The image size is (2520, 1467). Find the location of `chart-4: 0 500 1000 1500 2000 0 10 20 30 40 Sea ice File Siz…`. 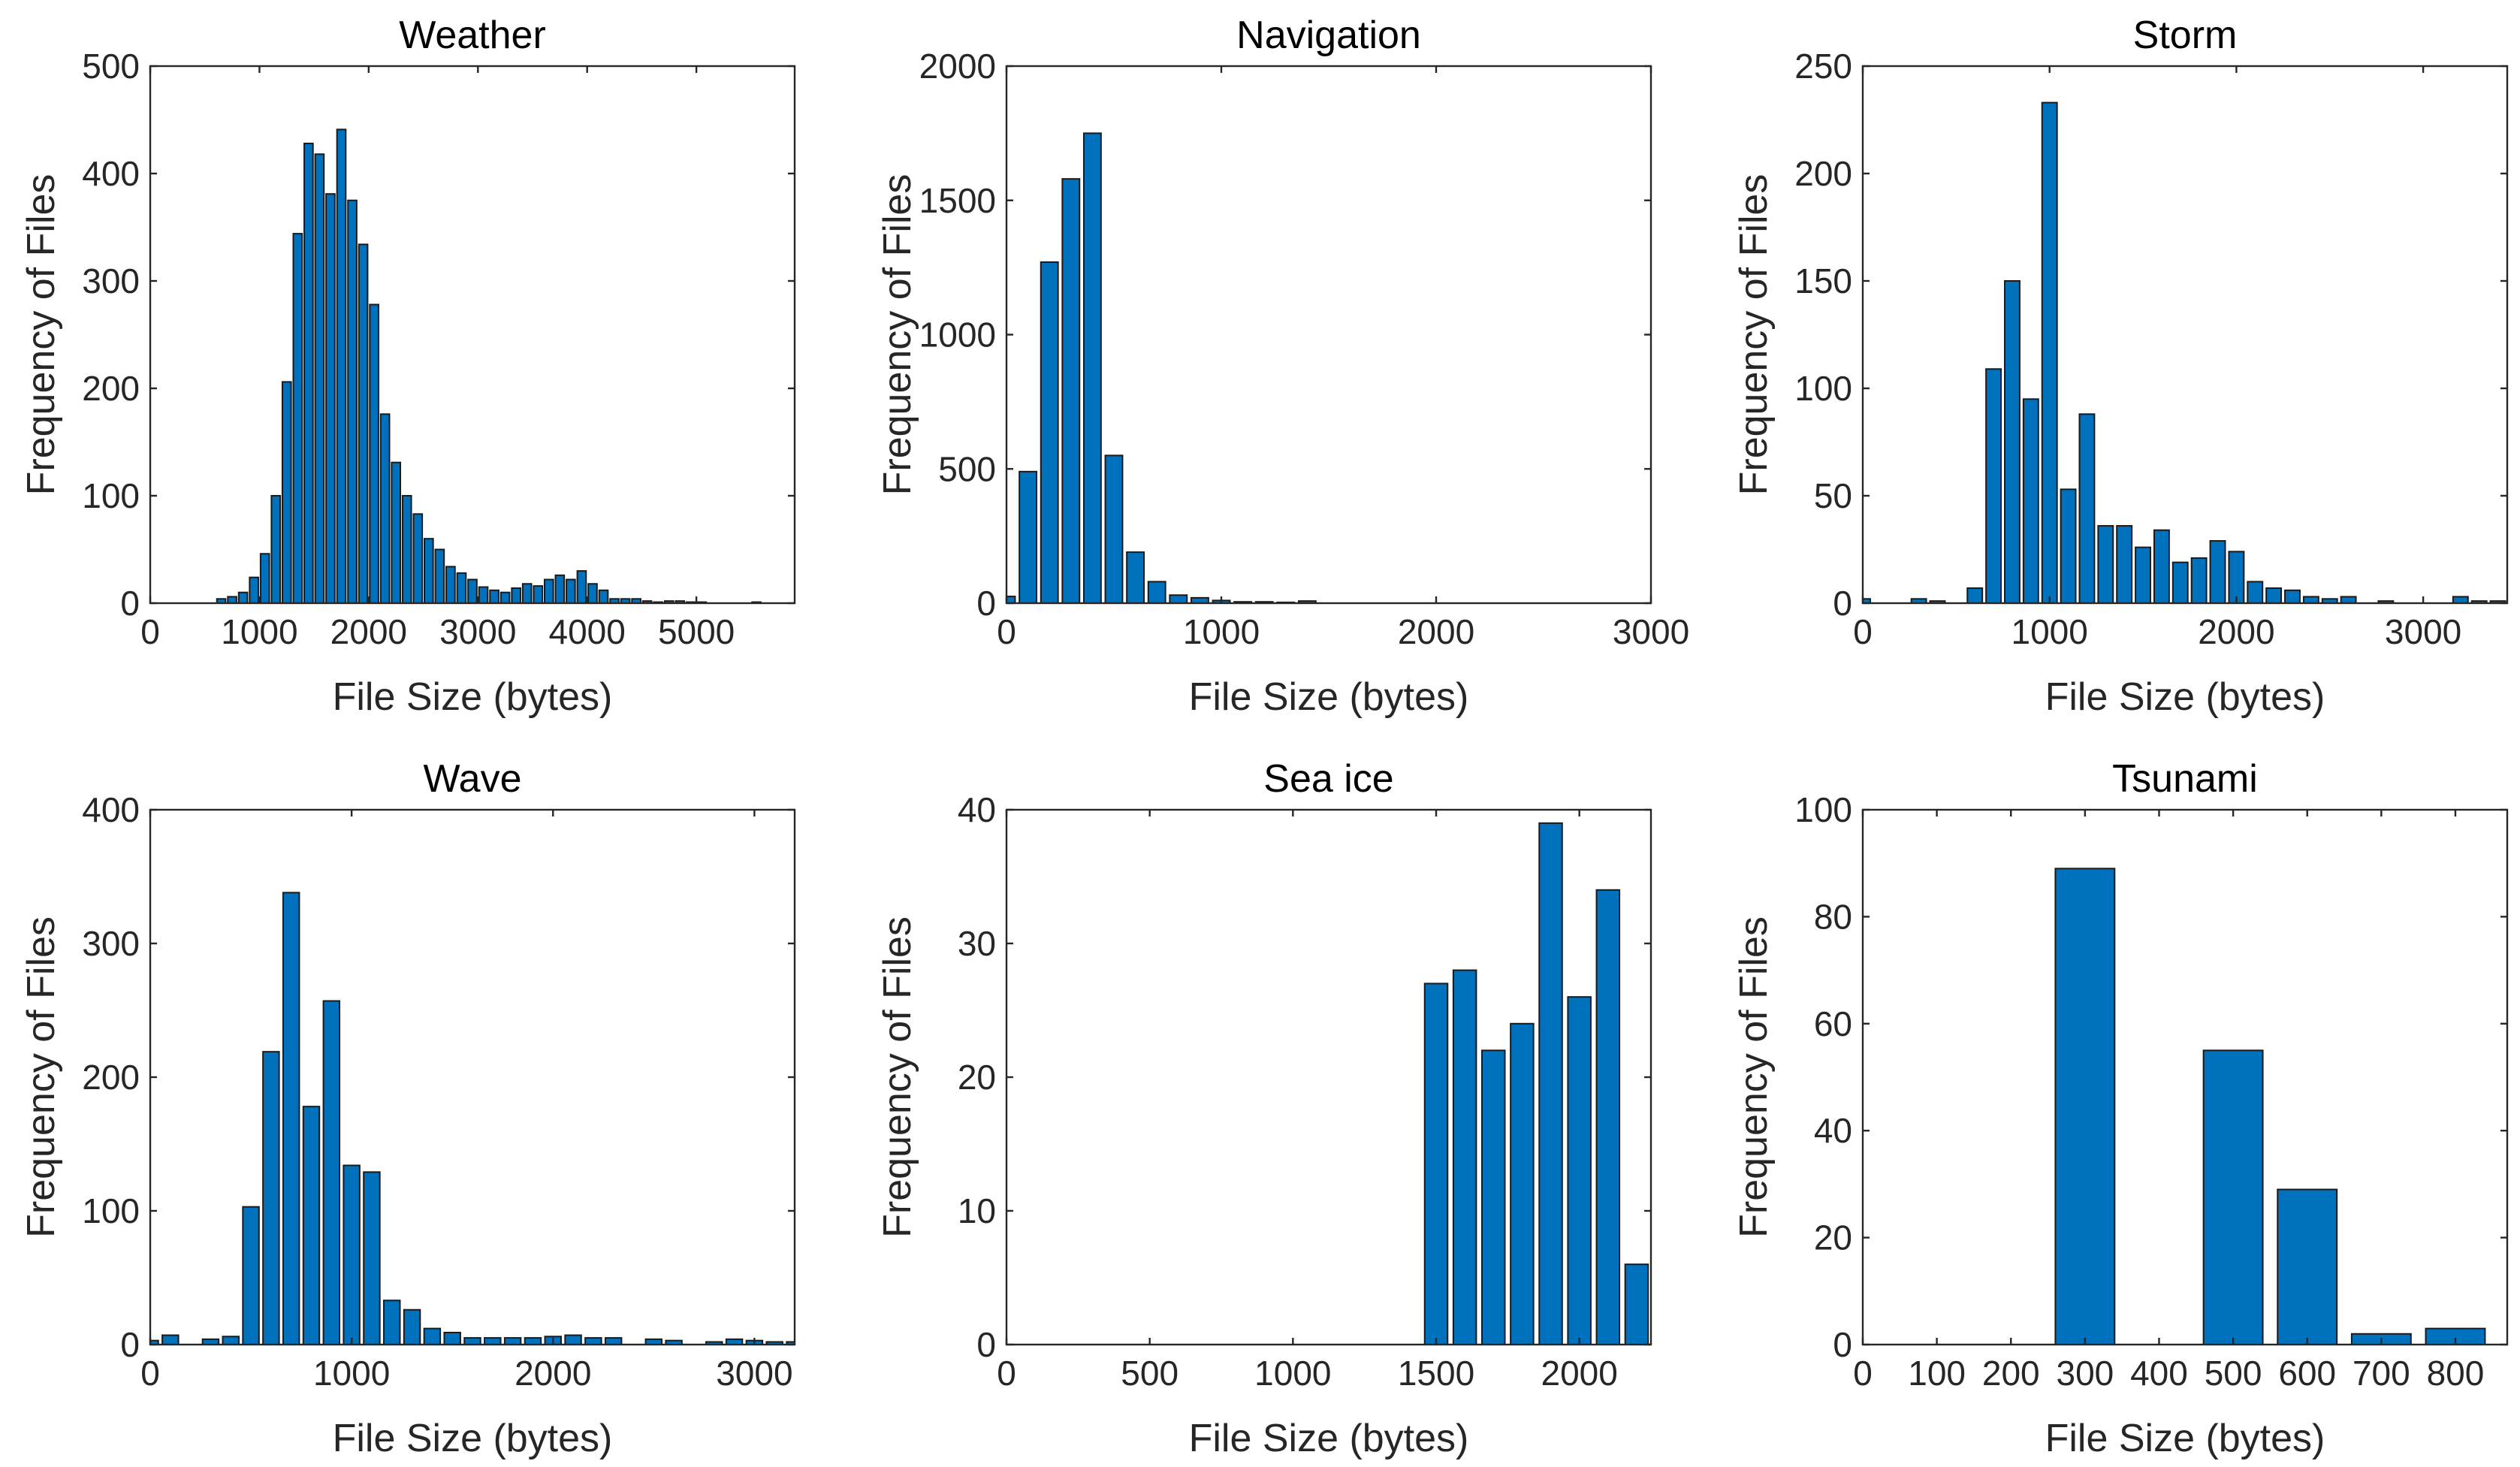

chart-4: 0 500 1000 1500 2000 0 10 20 30 40 Sea ice File Siz… is located at coordinates (1264, 1108).